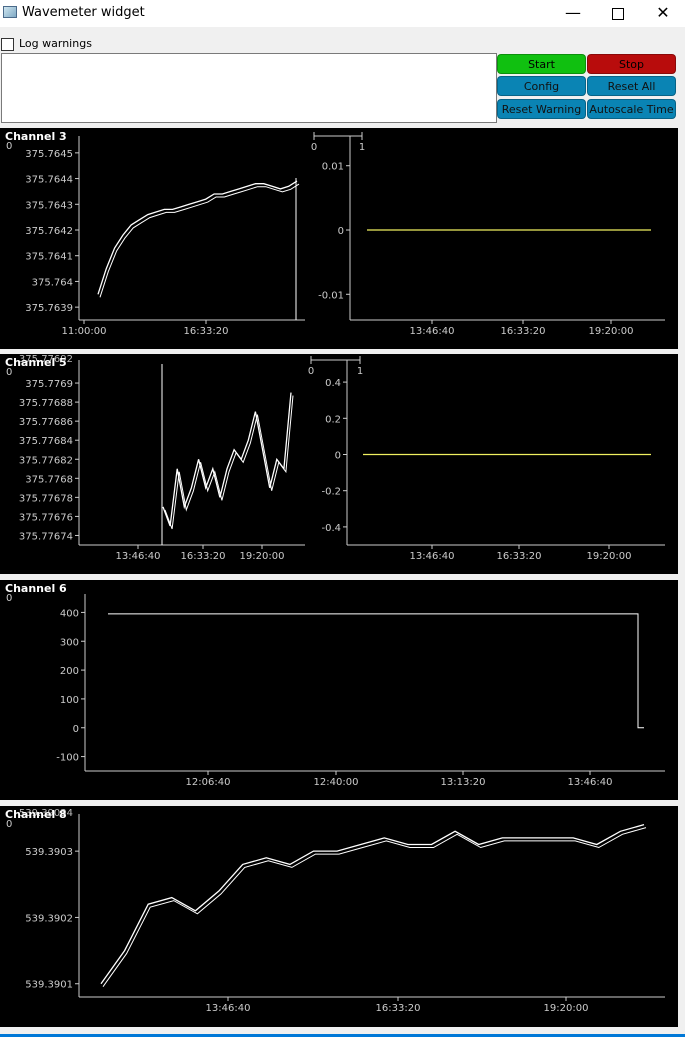 The image size is (685, 1037). I want to click on start-button: Start, so click(541, 64).